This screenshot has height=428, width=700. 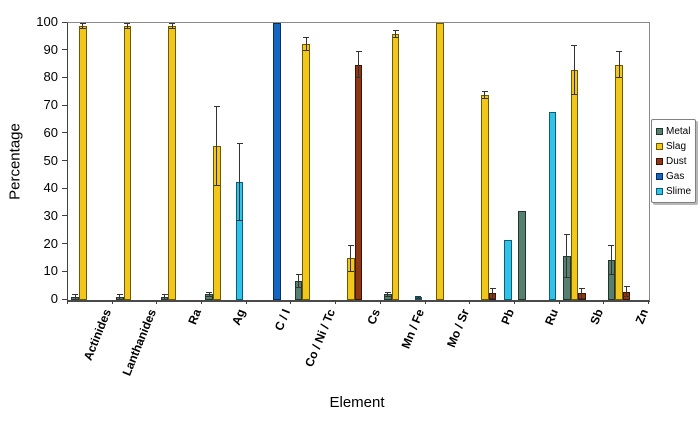 What do you see at coordinates (209, 292) in the screenshot?
I see `error-bar-metal-ag-top` at bounding box center [209, 292].